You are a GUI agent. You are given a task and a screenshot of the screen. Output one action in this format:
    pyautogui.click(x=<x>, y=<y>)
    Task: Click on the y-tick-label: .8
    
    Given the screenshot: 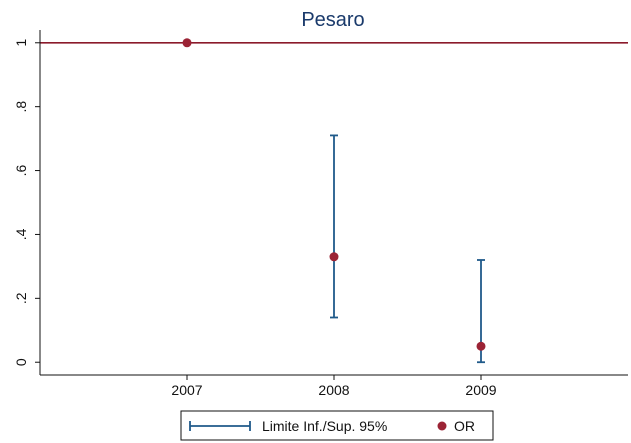 What is the action you would take?
    pyautogui.click(x=21, y=107)
    